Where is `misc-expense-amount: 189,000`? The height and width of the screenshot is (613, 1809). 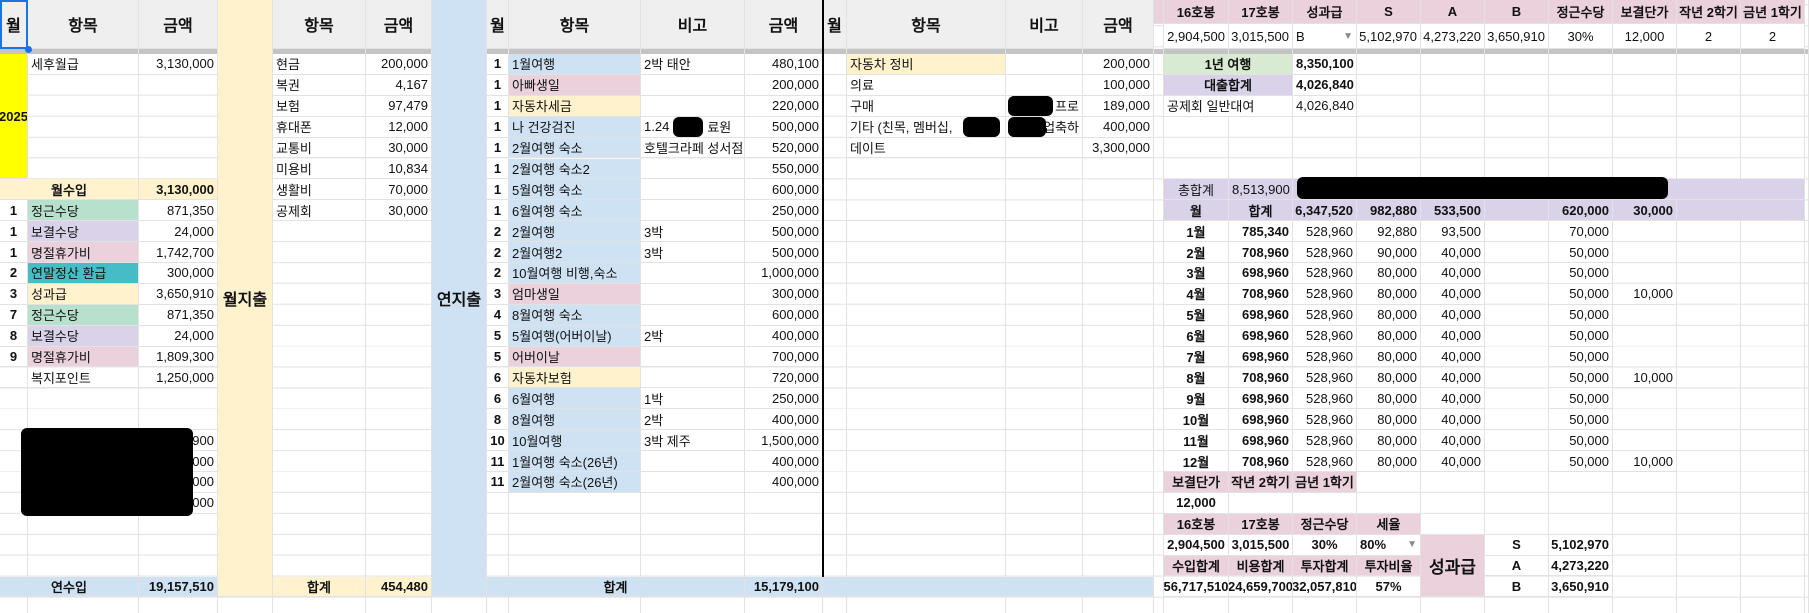 misc-expense-amount: 189,000 is located at coordinates (1118, 106).